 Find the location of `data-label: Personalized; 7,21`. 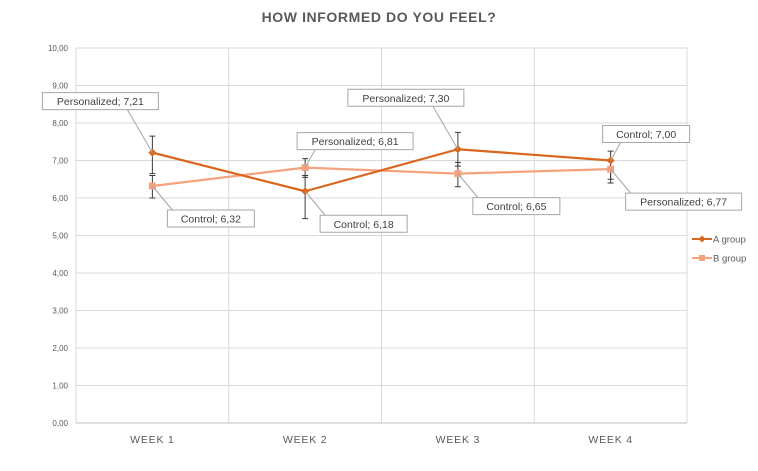

data-label: Personalized; 7,21 is located at coordinates (100, 102).